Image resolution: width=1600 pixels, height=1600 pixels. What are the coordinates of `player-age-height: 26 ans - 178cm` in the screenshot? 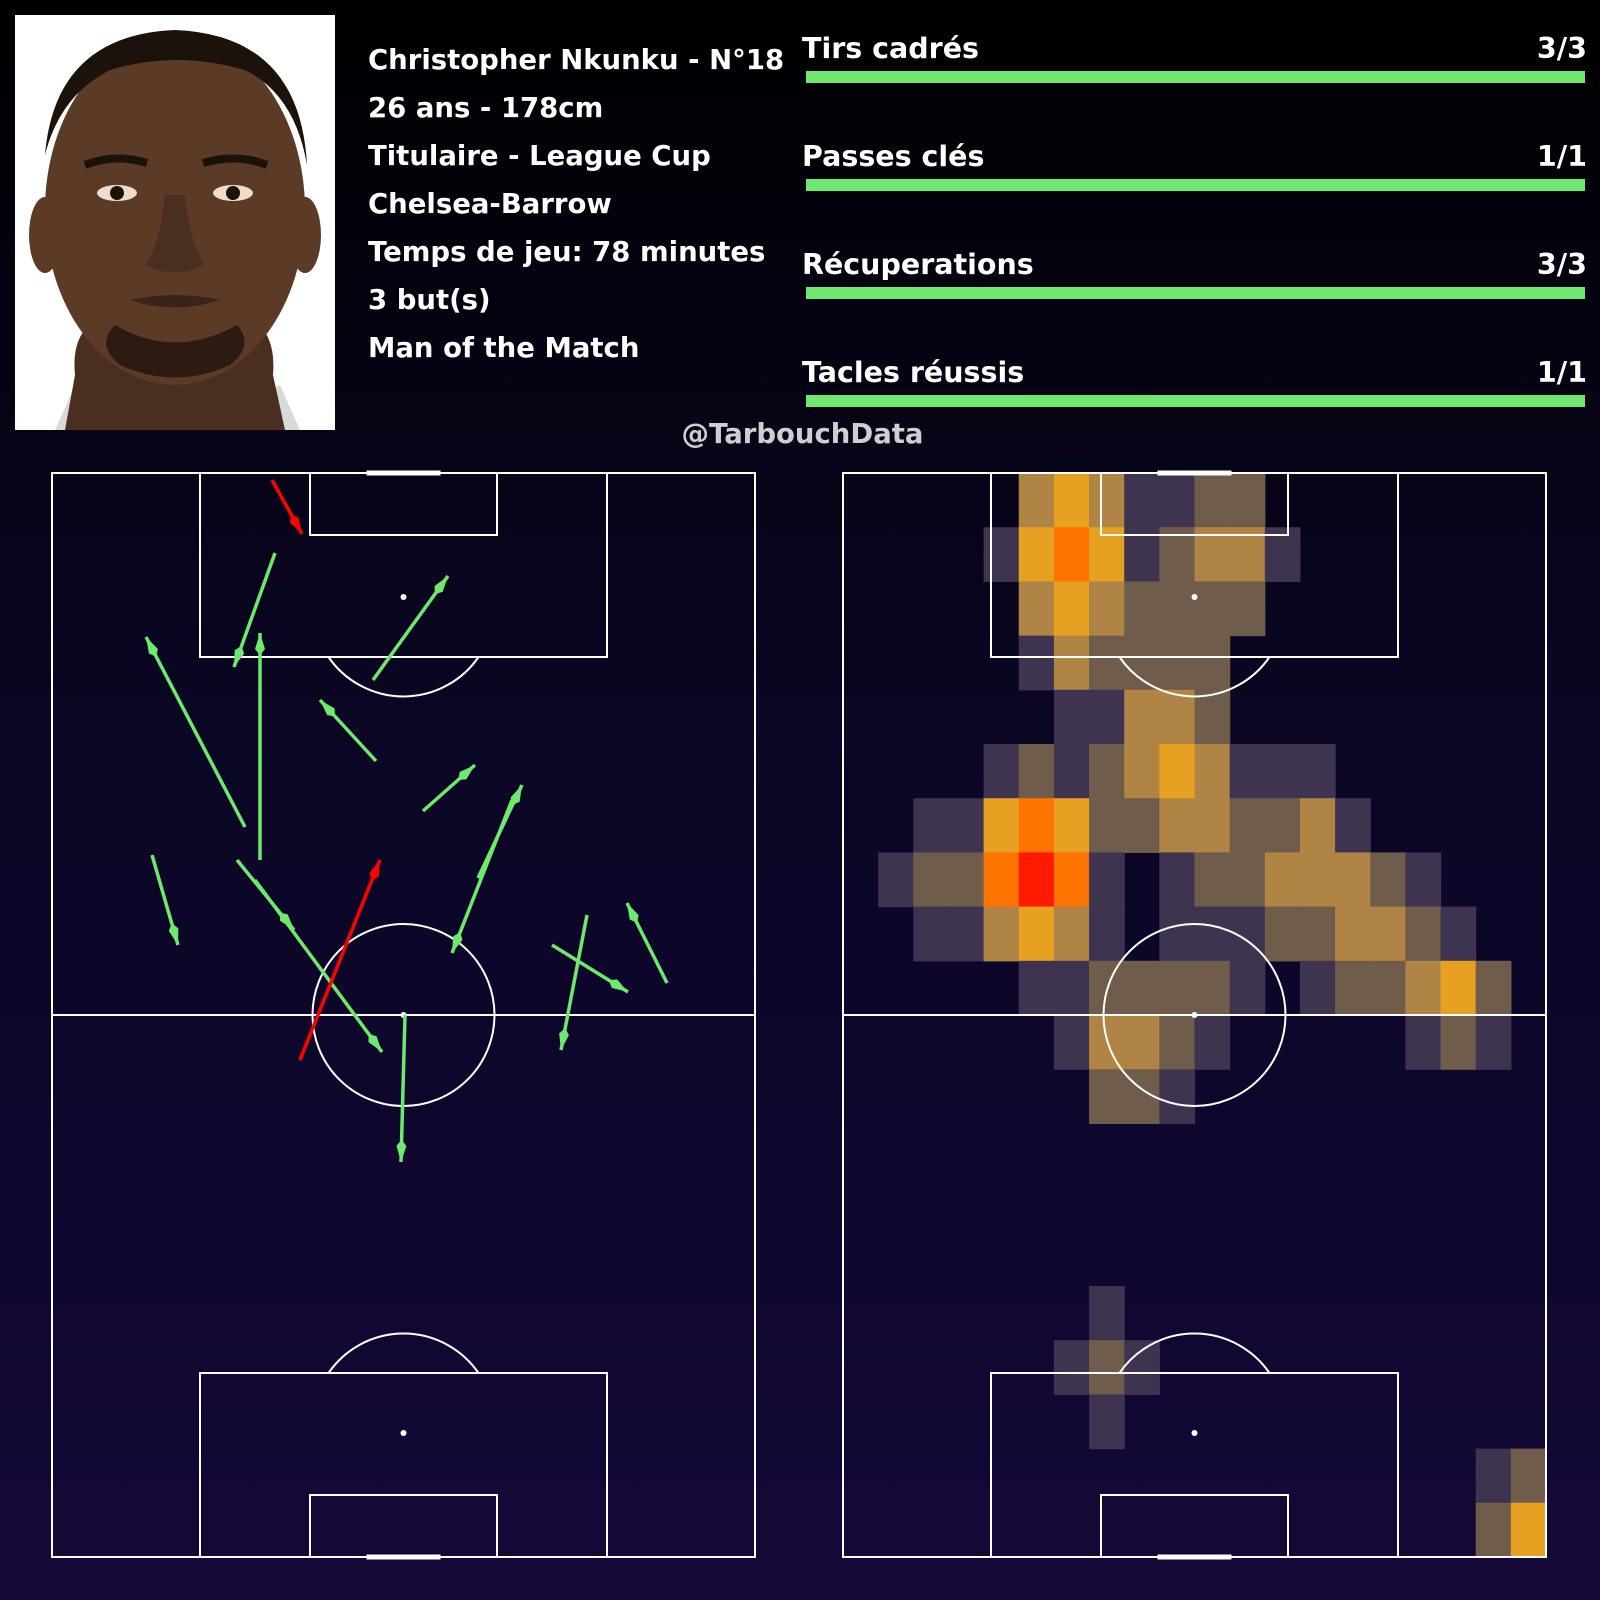 It's located at (486, 108).